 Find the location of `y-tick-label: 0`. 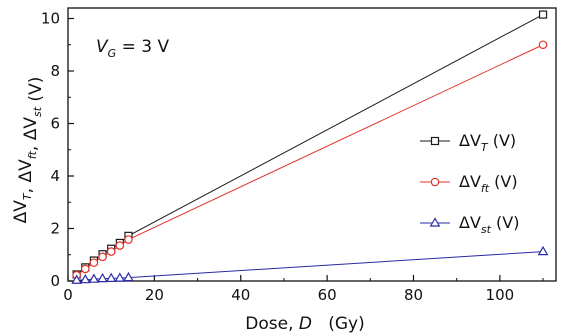

y-tick-label: 0 is located at coordinates (55, 281).